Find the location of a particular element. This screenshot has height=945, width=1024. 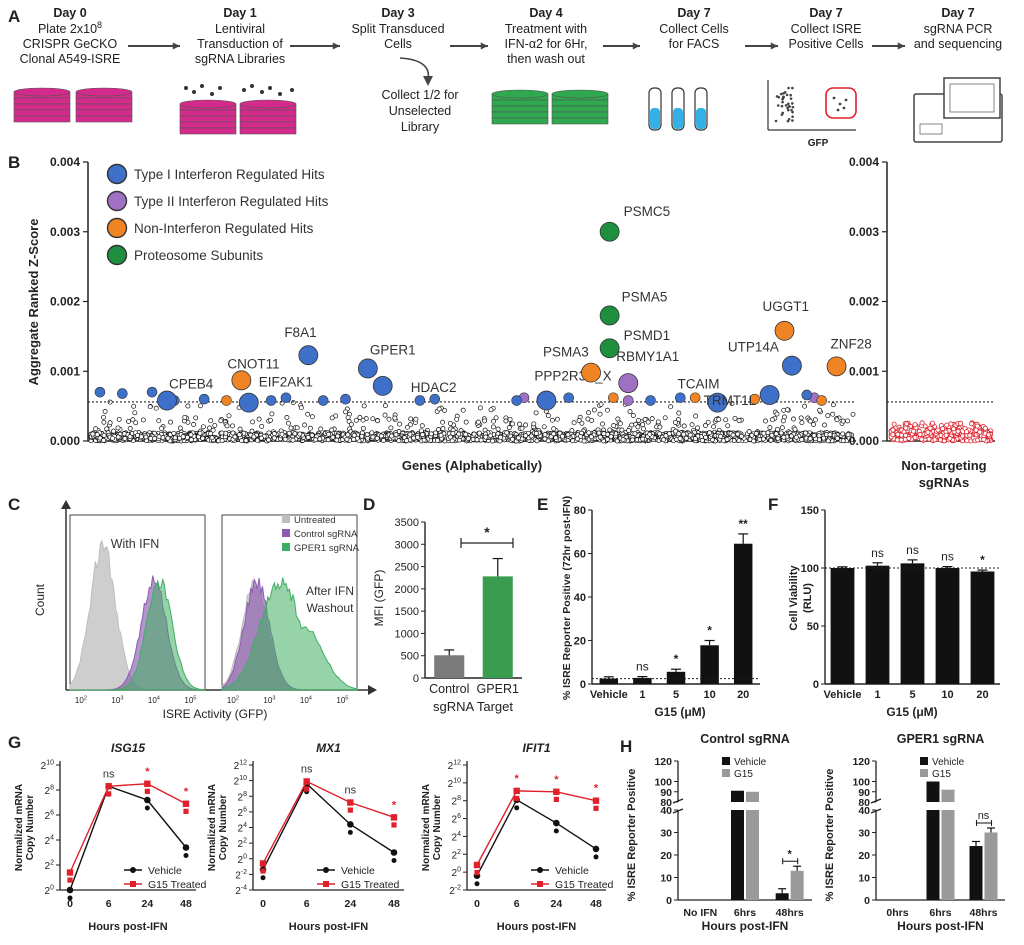

tick-exponent: 5 is located at coordinates (346, 698).